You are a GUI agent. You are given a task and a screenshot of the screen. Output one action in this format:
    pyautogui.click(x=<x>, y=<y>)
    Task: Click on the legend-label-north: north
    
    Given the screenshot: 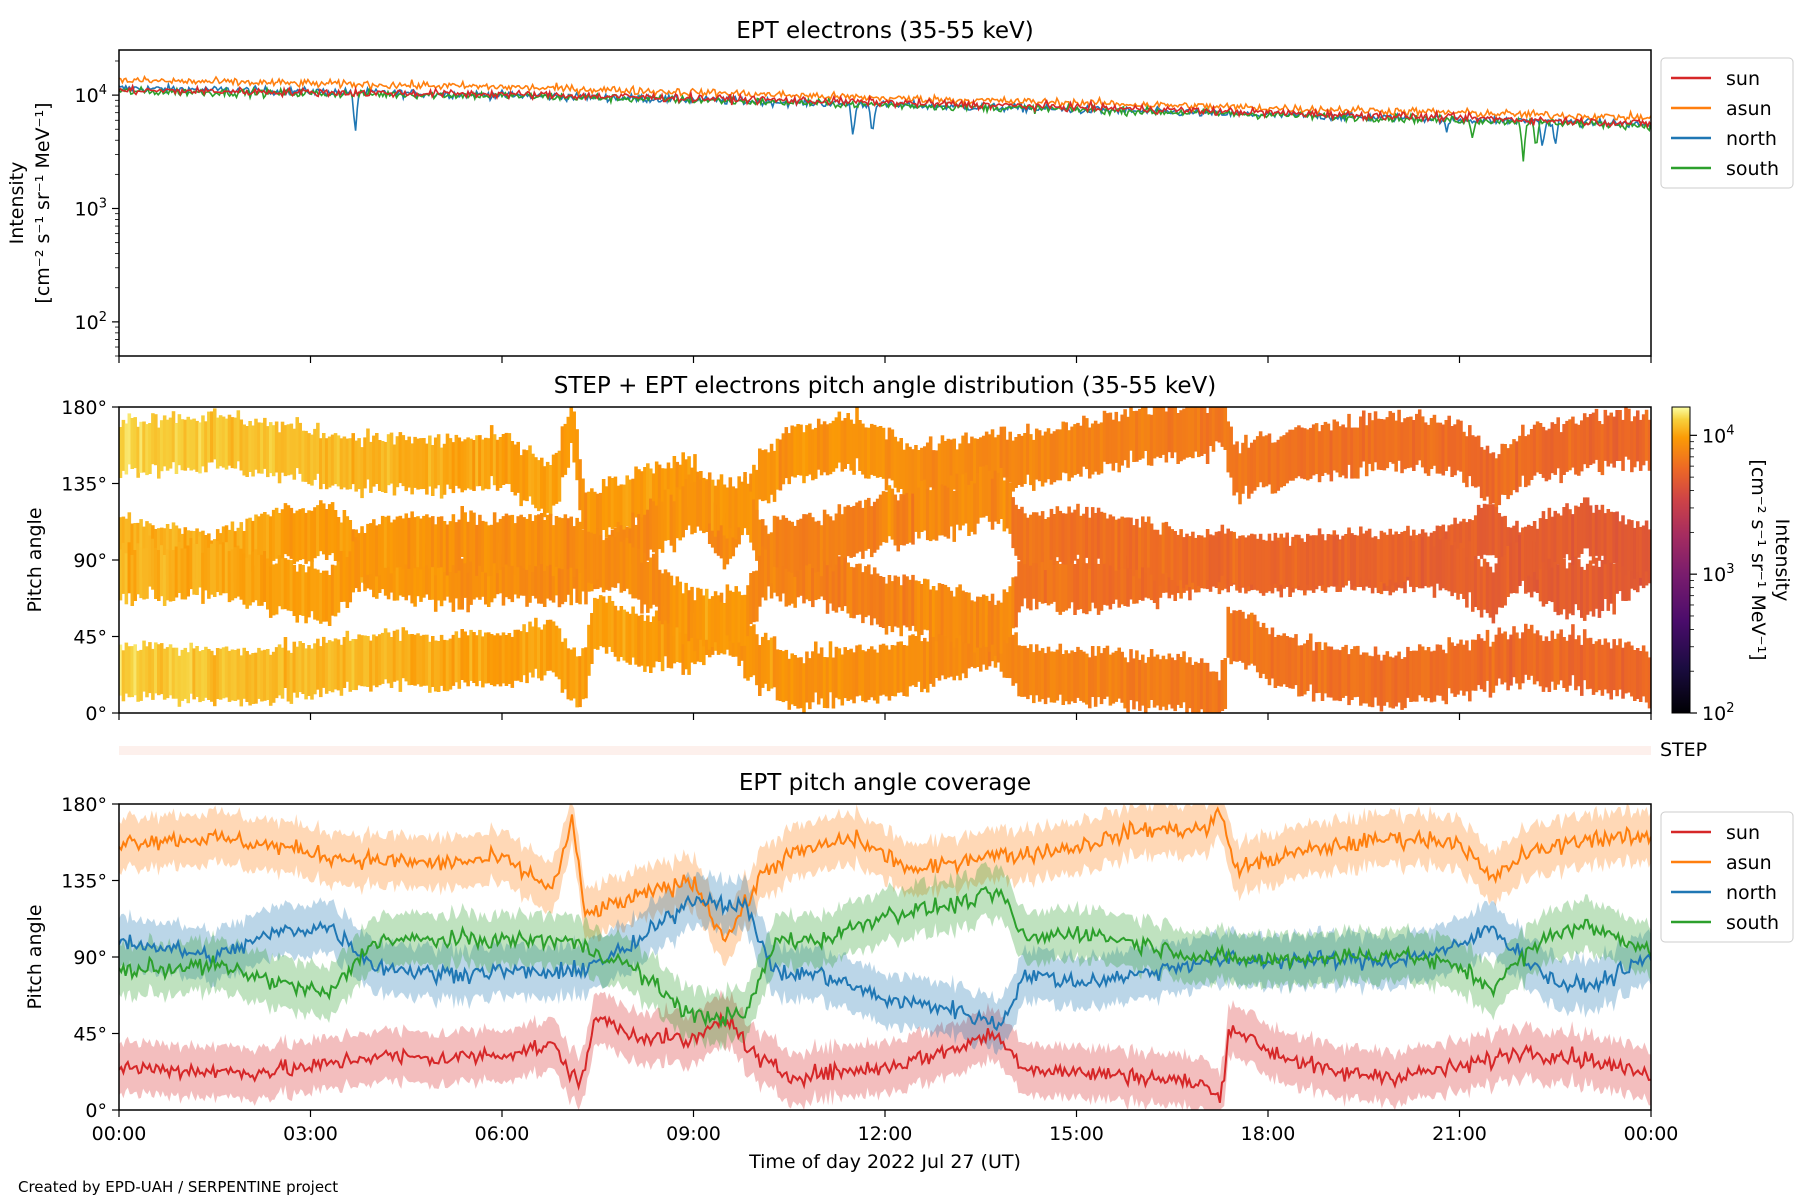 What is the action you would take?
    pyautogui.click(x=1751, y=139)
    